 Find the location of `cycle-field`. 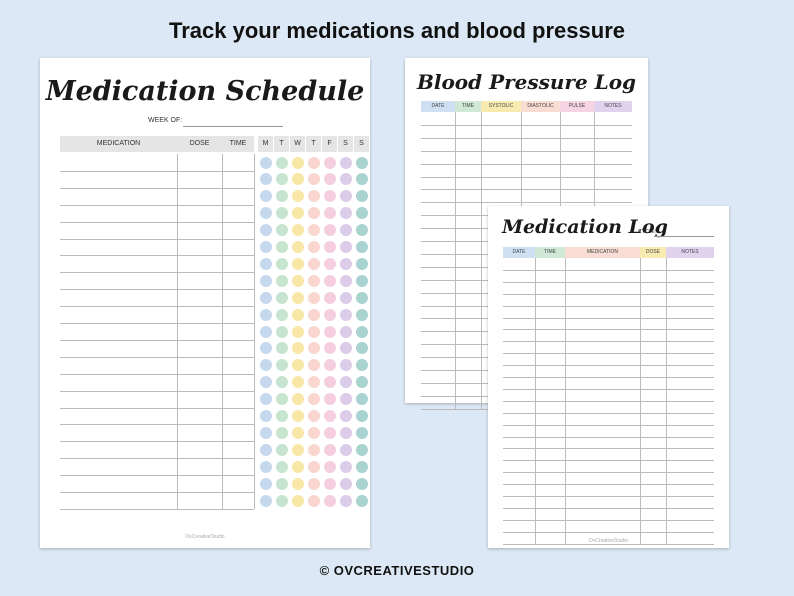

cycle-field is located at coordinates (684, 236).